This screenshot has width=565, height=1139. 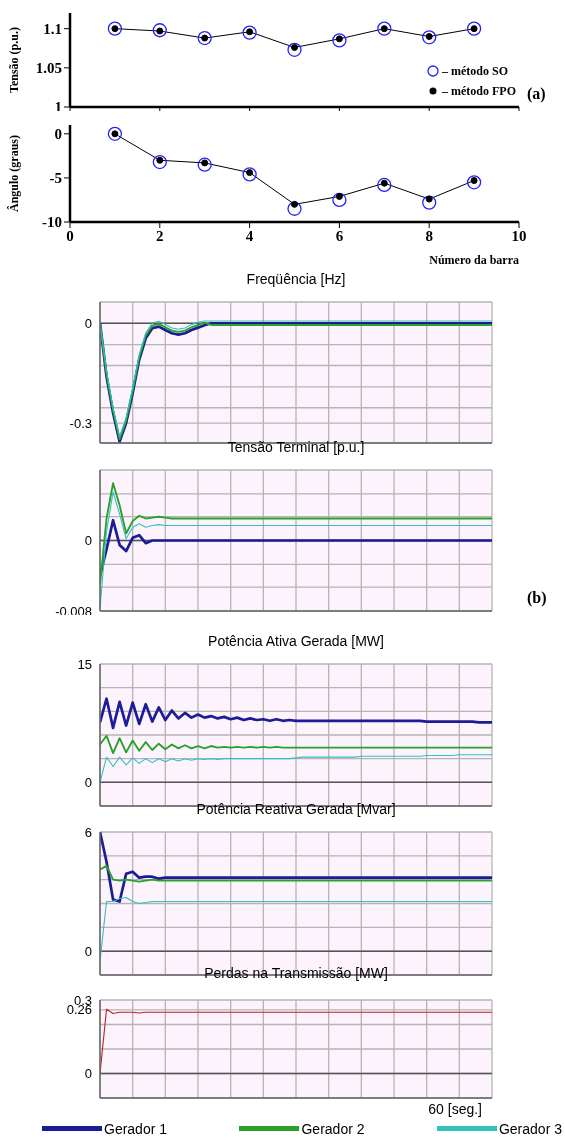 What do you see at coordinates (296, 279) in the screenshot?
I see `chart-title: Freqüência [Hz]` at bounding box center [296, 279].